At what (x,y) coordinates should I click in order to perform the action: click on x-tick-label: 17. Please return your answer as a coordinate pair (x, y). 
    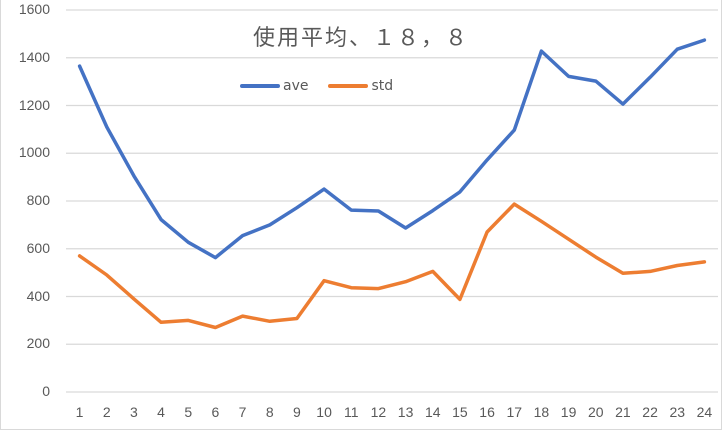
    Looking at the image, I should click on (514, 412).